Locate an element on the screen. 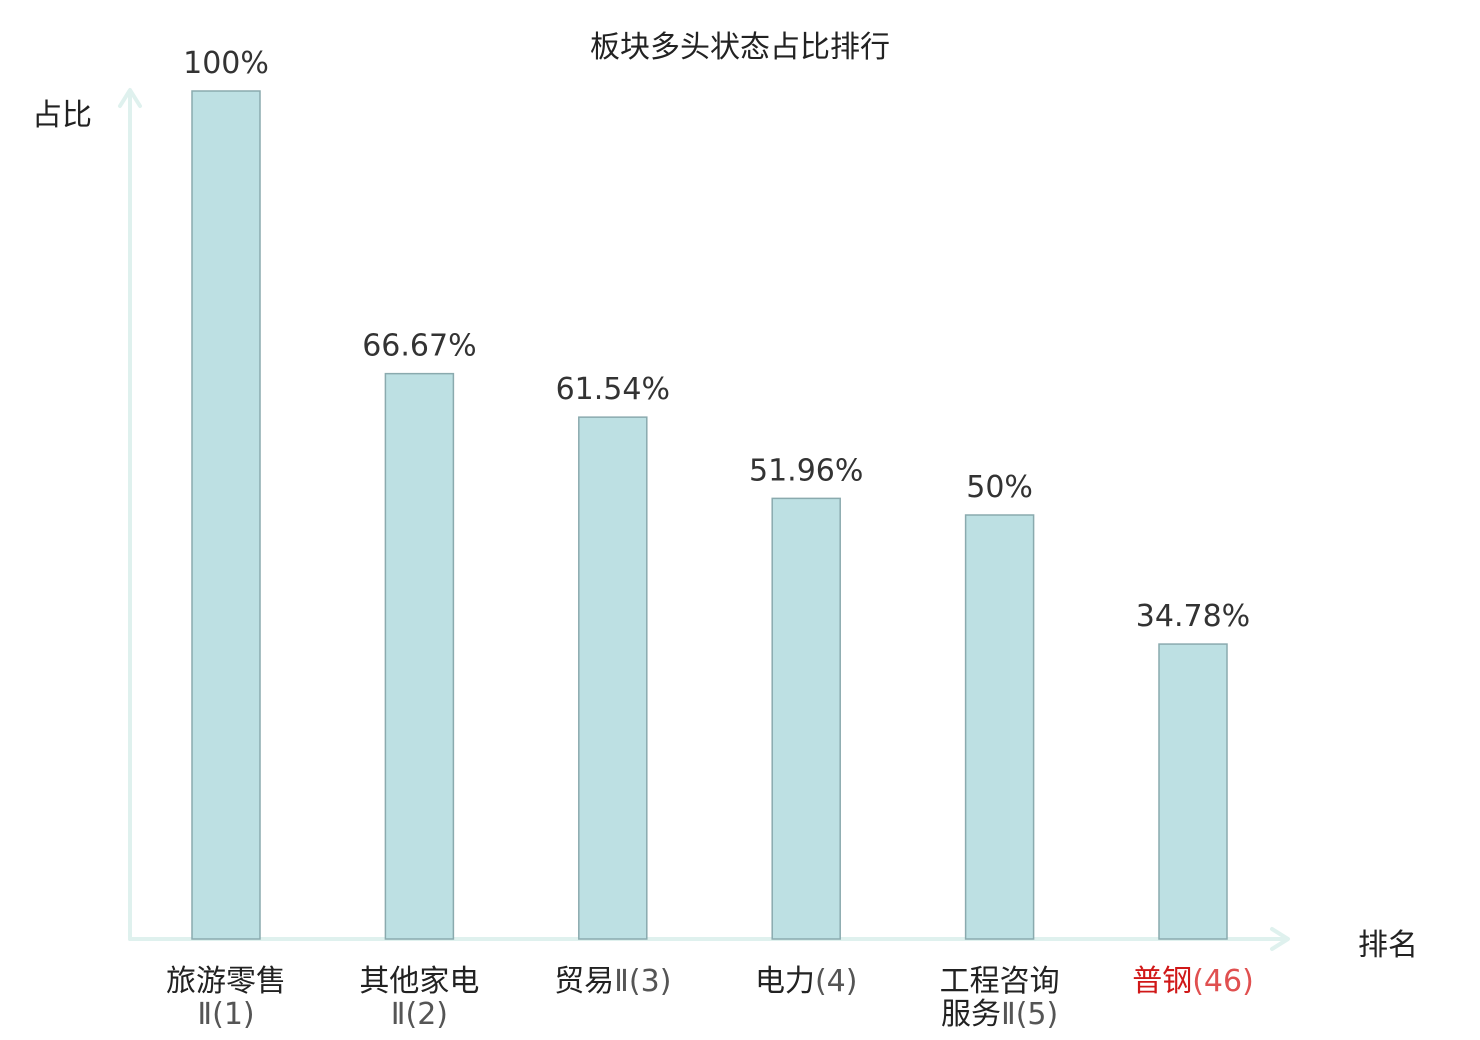 This screenshot has width=1480, height=1040. category-name: 电力 is located at coordinates (784, 981).